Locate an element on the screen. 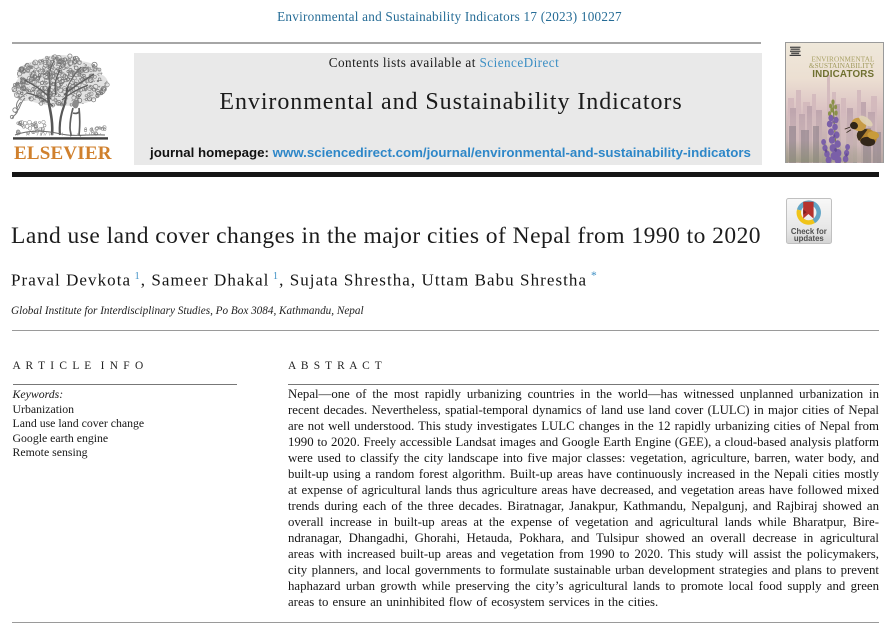 This screenshot has width=891, height=630. svg-text: &SUSTAINABILITY is located at coordinates (842, 66).